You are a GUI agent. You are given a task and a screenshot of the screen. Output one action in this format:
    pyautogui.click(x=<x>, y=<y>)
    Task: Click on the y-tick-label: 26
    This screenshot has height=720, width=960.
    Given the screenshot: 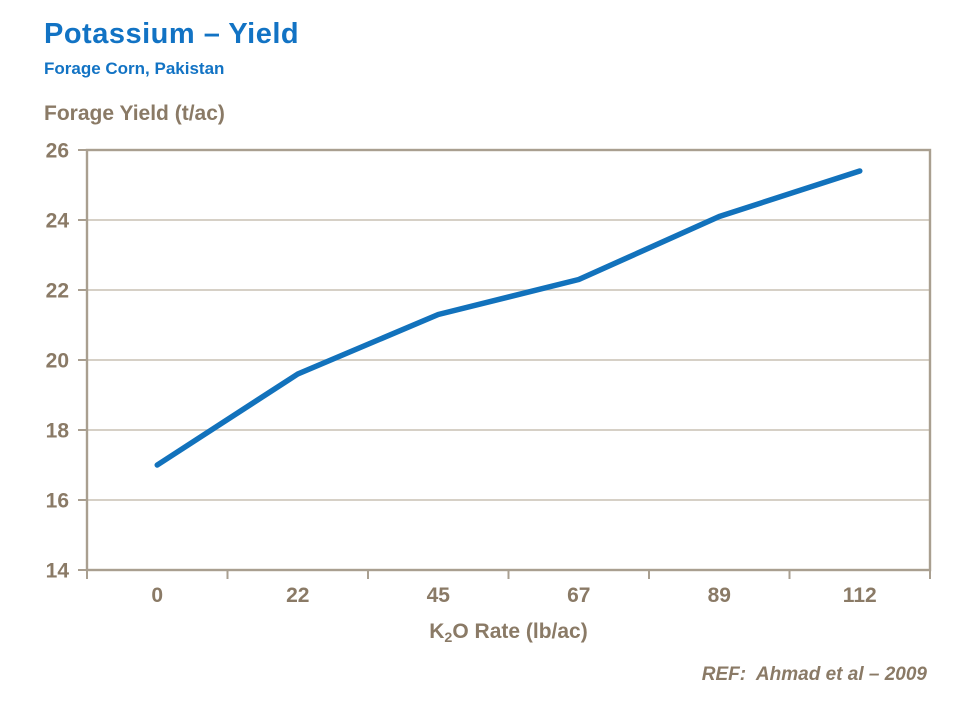 What is the action you would take?
    pyautogui.click(x=57, y=151)
    